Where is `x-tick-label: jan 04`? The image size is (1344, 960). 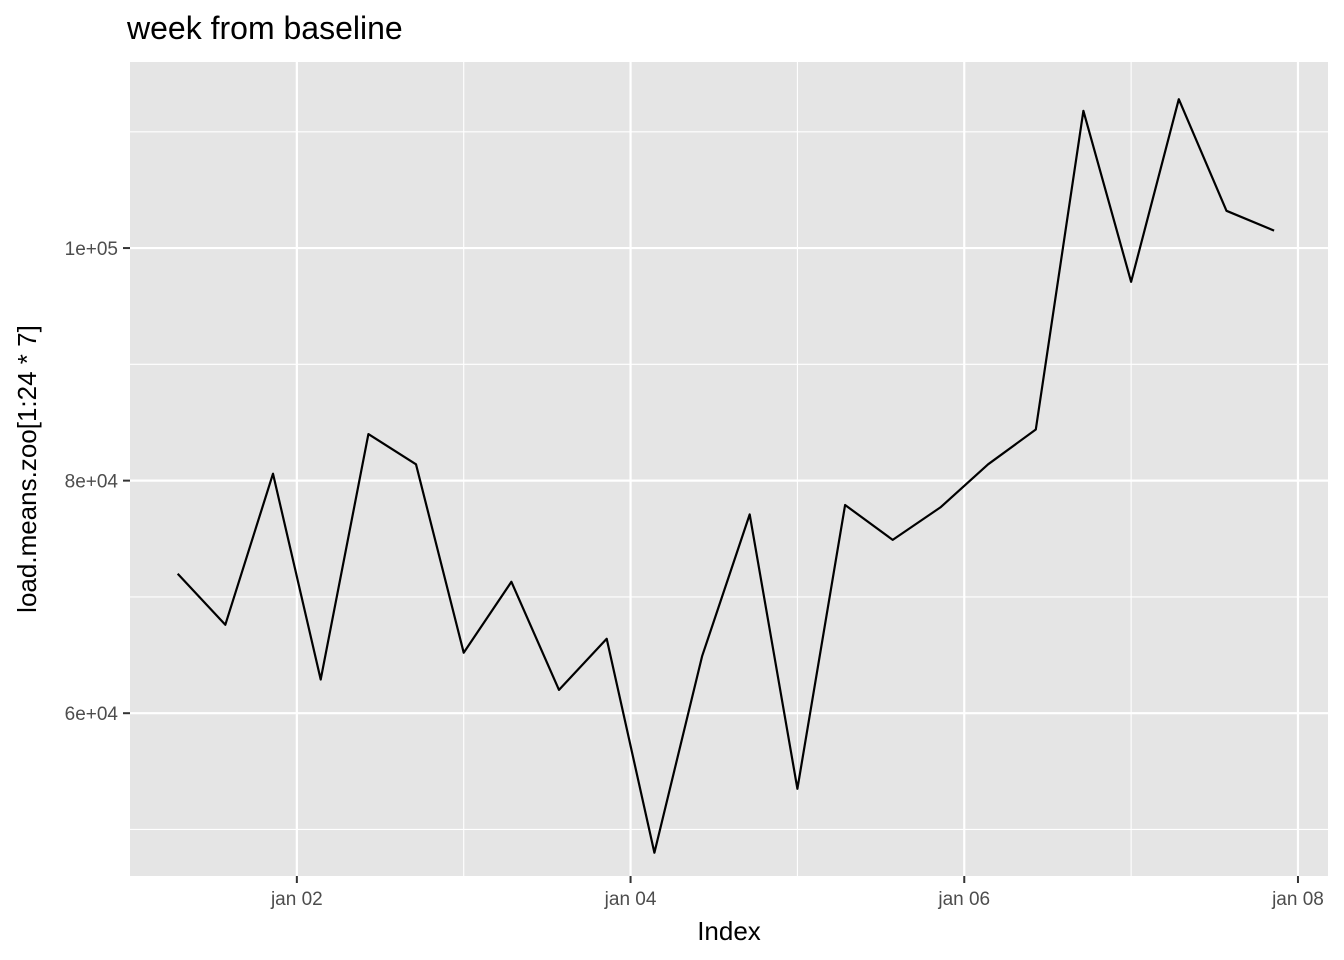
x-tick-label: jan 04 is located at coordinates (630, 899).